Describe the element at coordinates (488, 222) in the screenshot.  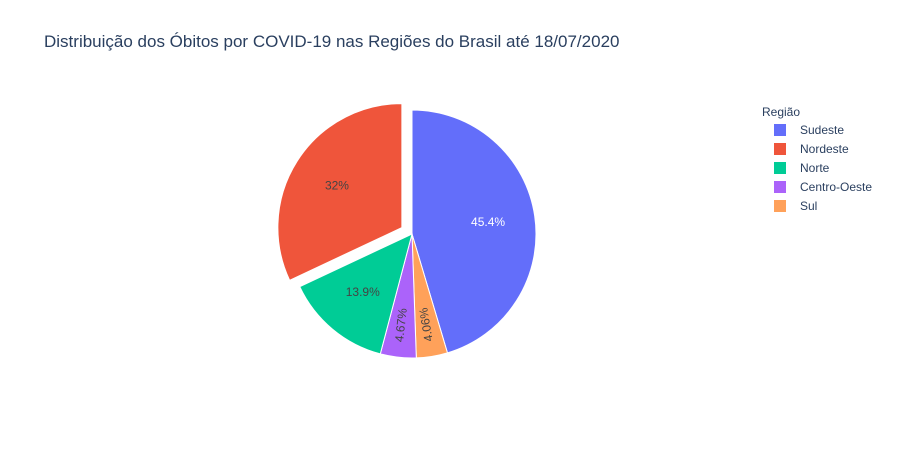
I see `slice-label-sudeste: 45.4%` at that location.